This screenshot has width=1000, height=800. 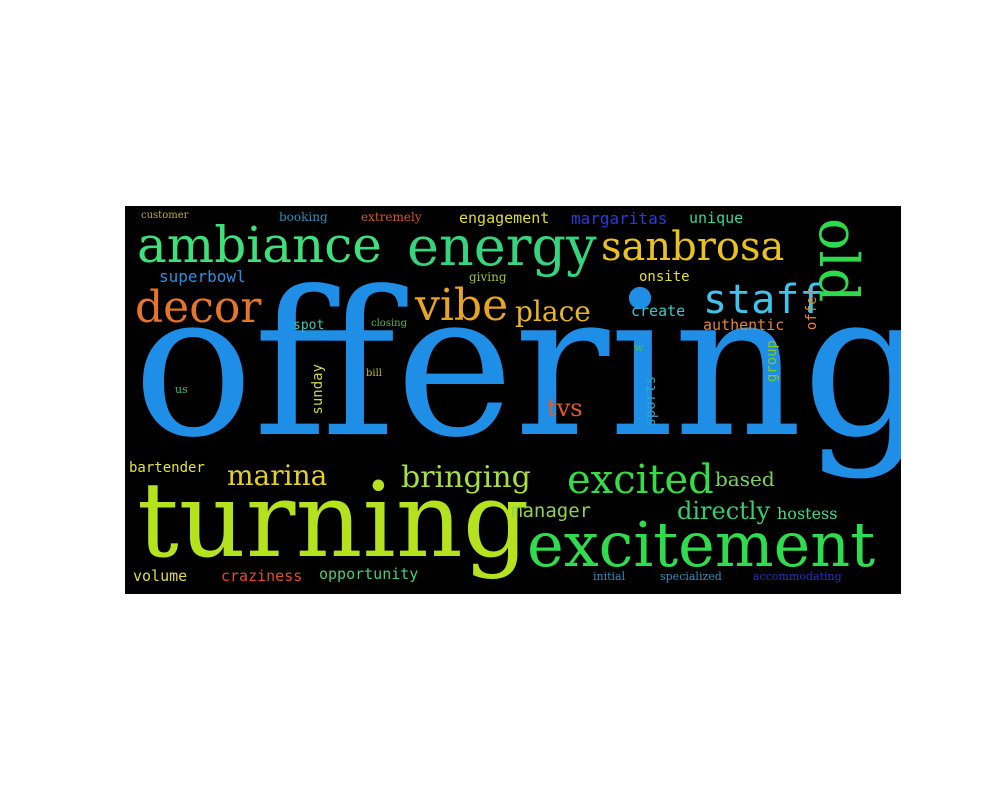 What do you see at coordinates (701, 544) in the screenshot?
I see `word-excitement: excitement` at bounding box center [701, 544].